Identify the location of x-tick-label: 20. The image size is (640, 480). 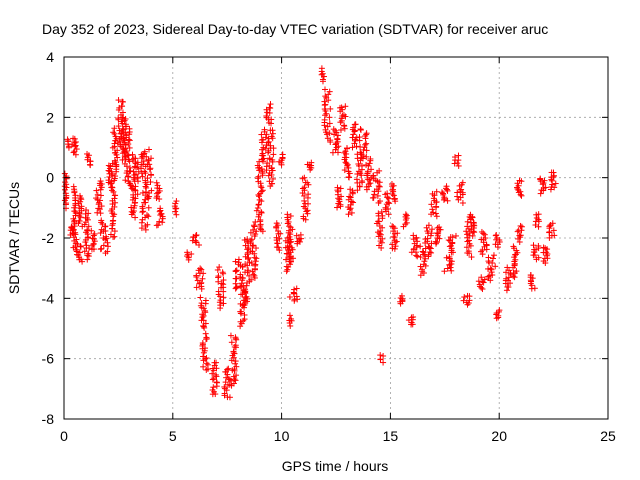
(499, 436).